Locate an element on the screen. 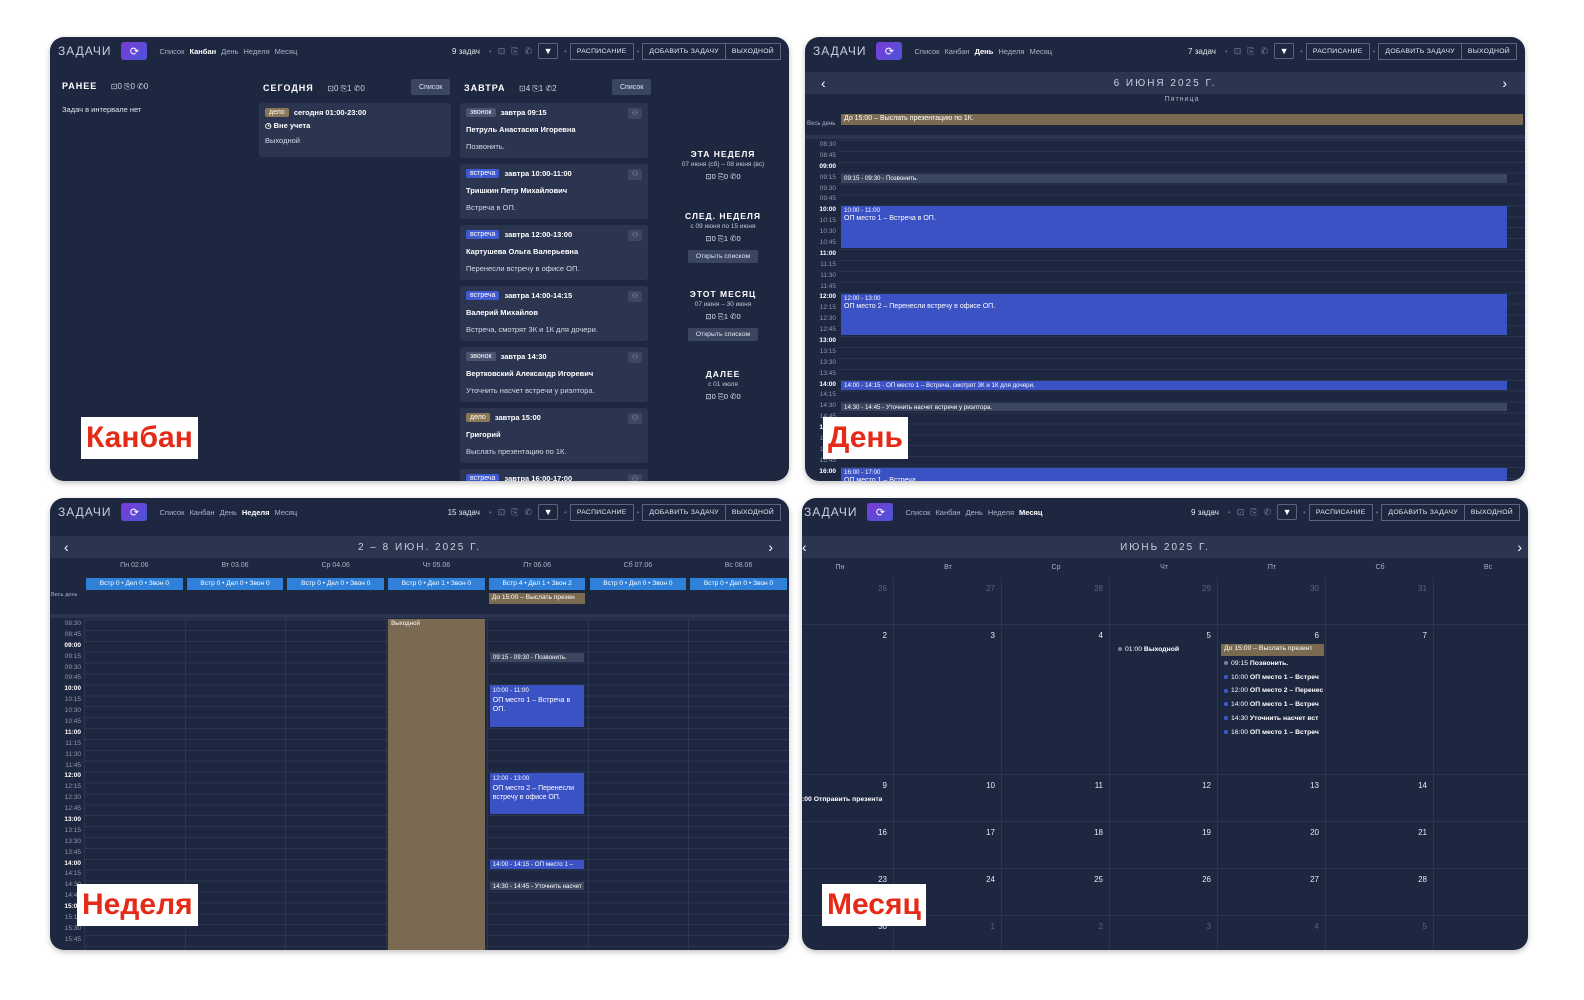 The image size is (1584, 1000). day-cell: 13 is located at coordinates (1272, 798).